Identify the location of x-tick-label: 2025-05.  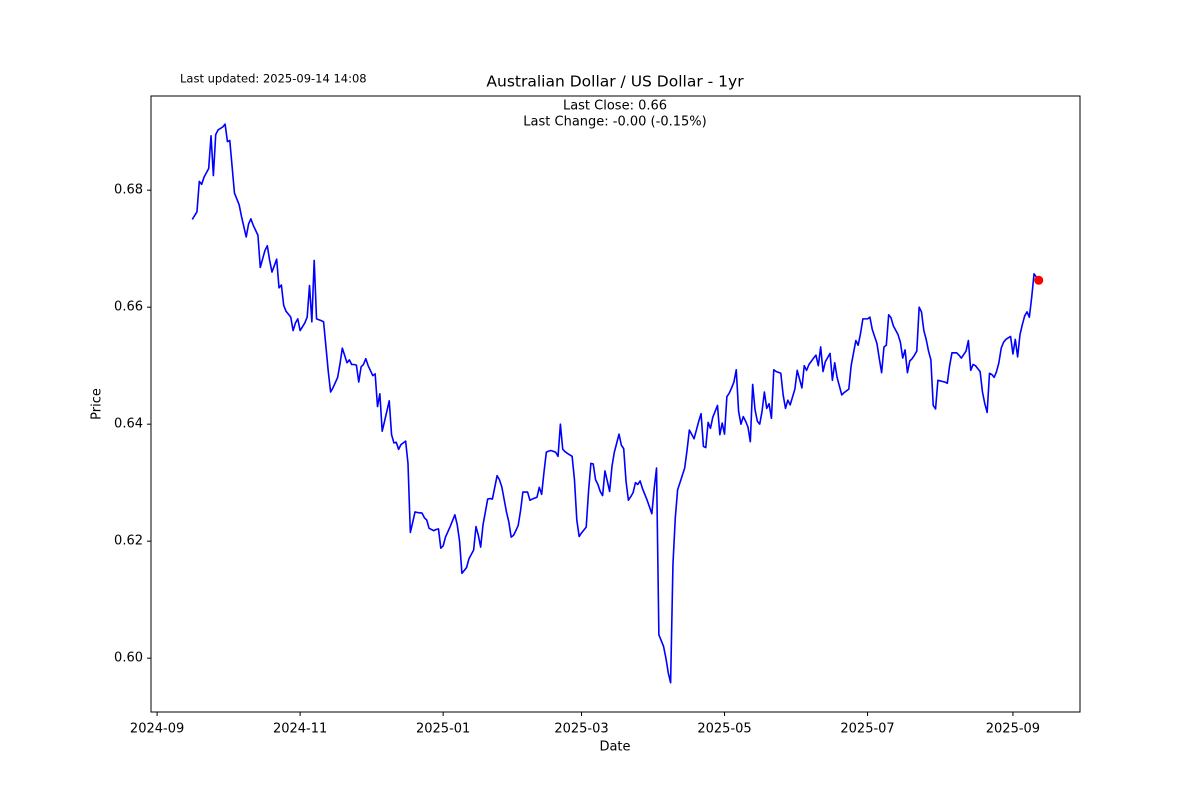
(724, 729).